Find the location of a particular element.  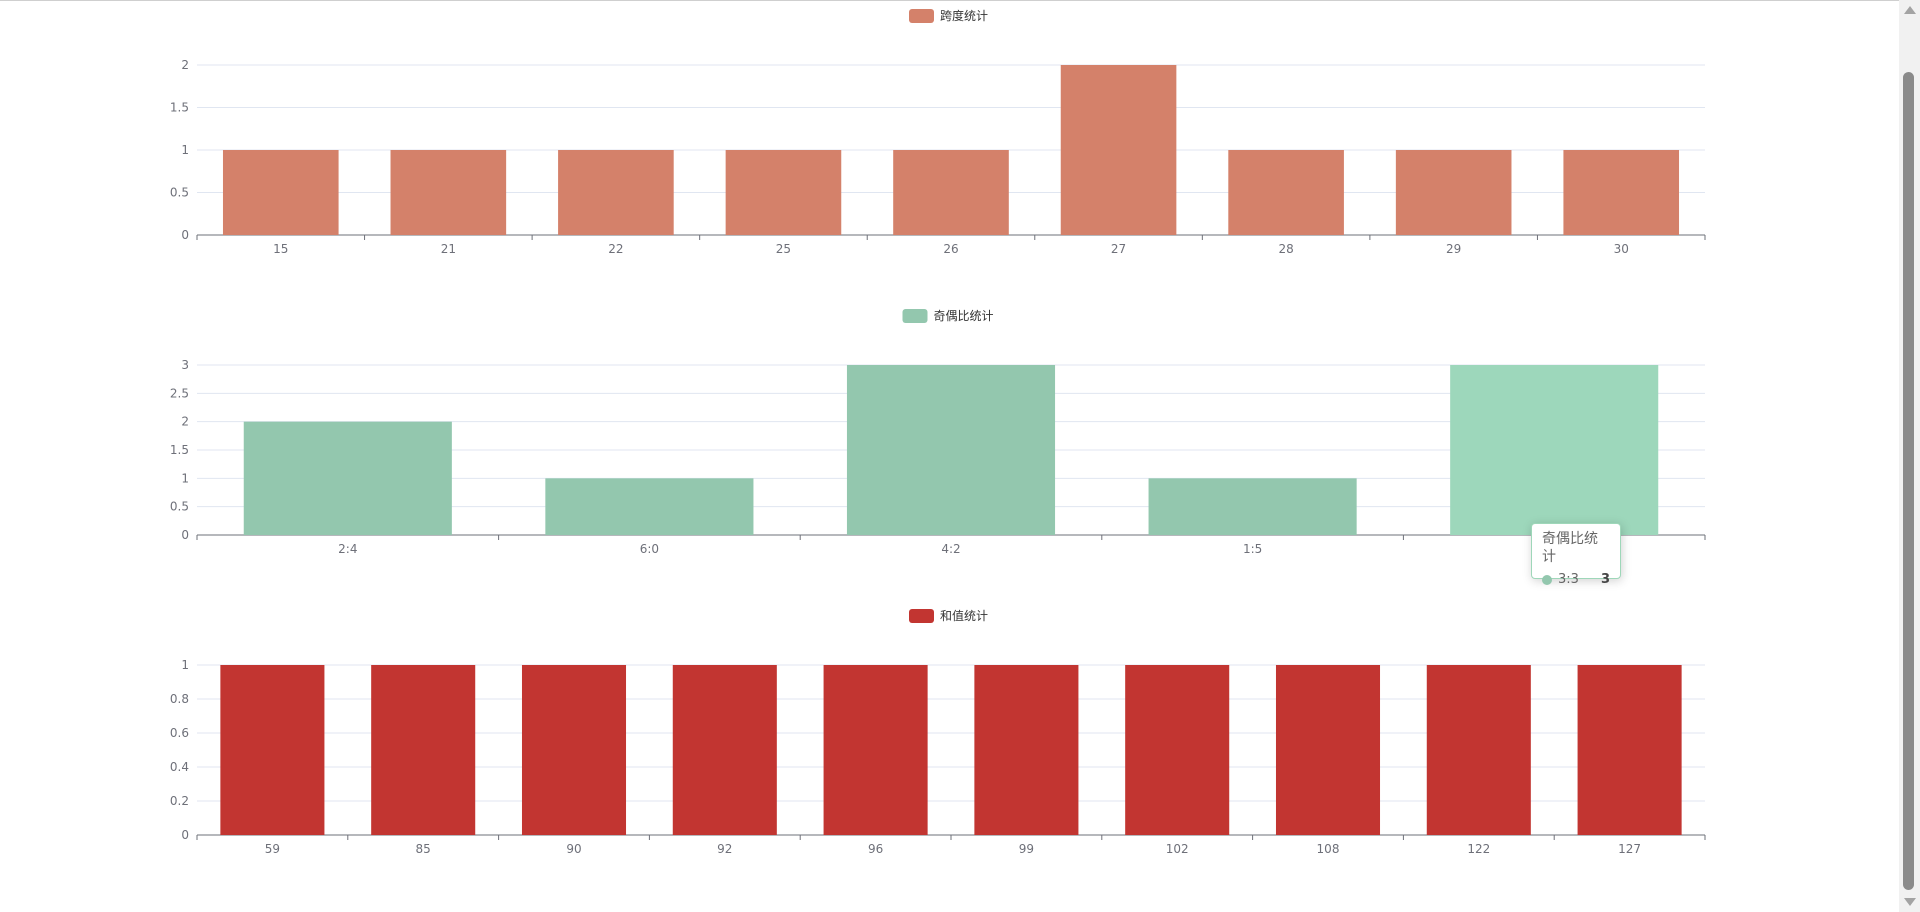

x-tick-label: 28 is located at coordinates (1285, 249).